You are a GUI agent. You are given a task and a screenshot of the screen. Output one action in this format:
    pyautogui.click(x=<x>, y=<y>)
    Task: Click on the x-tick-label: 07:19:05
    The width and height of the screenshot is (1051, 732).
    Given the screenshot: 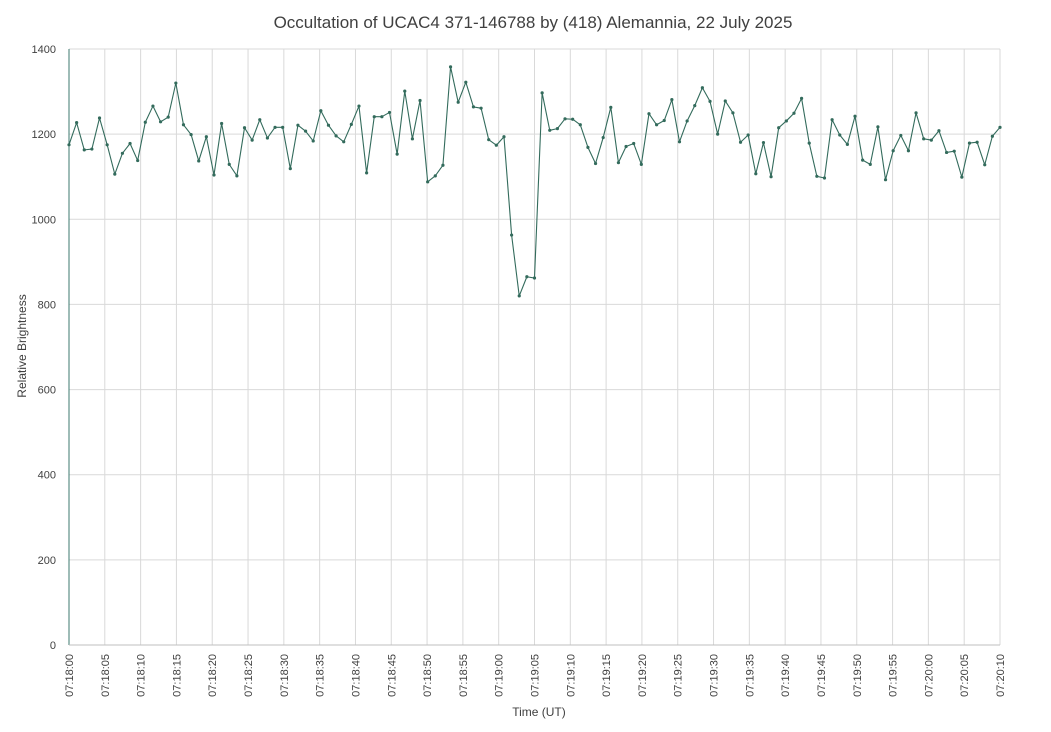 What is the action you would take?
    pyautogui.click(x=536, y=675)
    